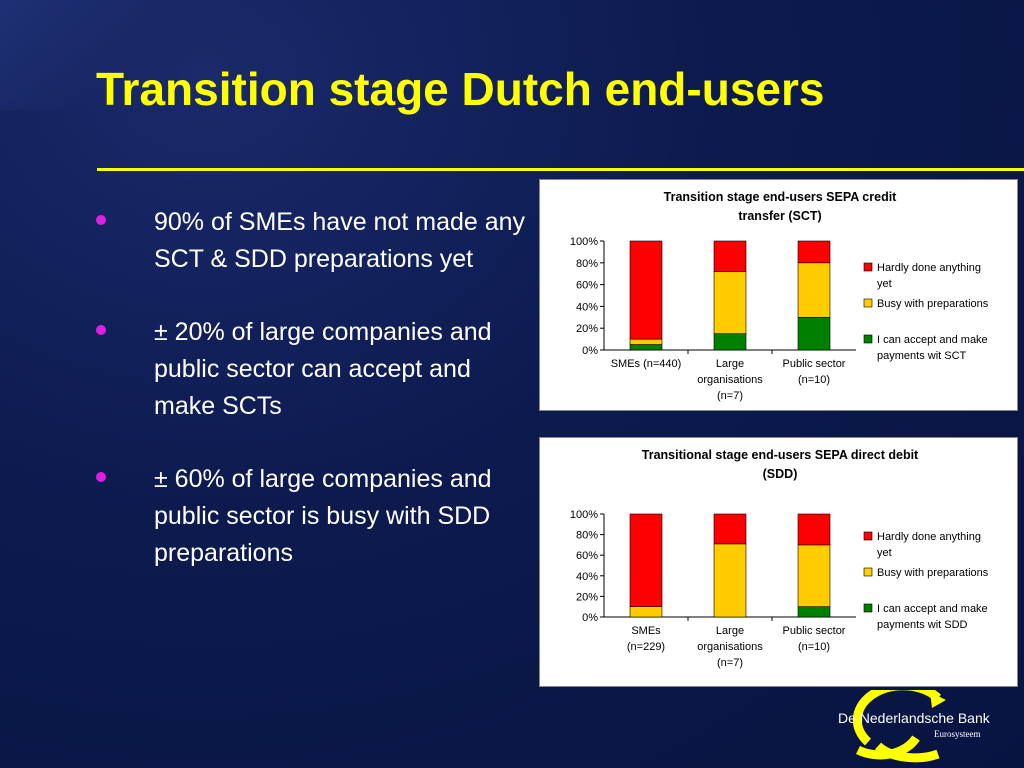 This screenshot has height=768, width=1024. Describe the element at coordinates (646, 364) in the screenshot. I see `category-label: SMEs (n=440)` at that location.